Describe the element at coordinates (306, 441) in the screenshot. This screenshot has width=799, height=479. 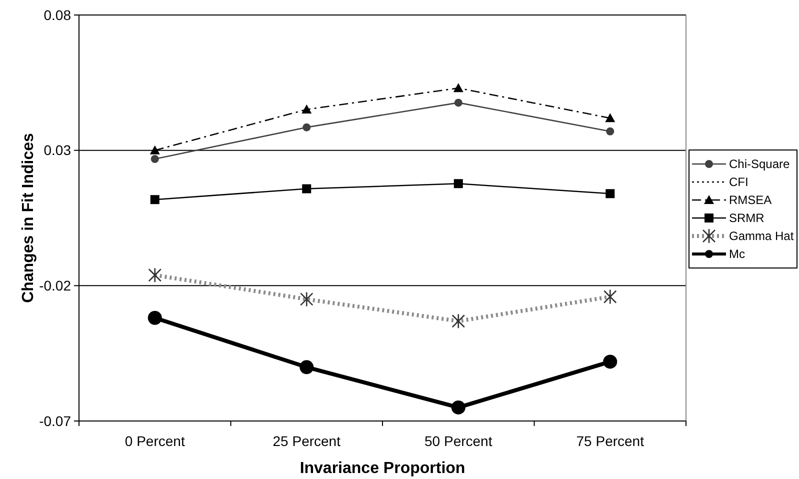
I see `x-tick-label: 25 Percent` at that location.